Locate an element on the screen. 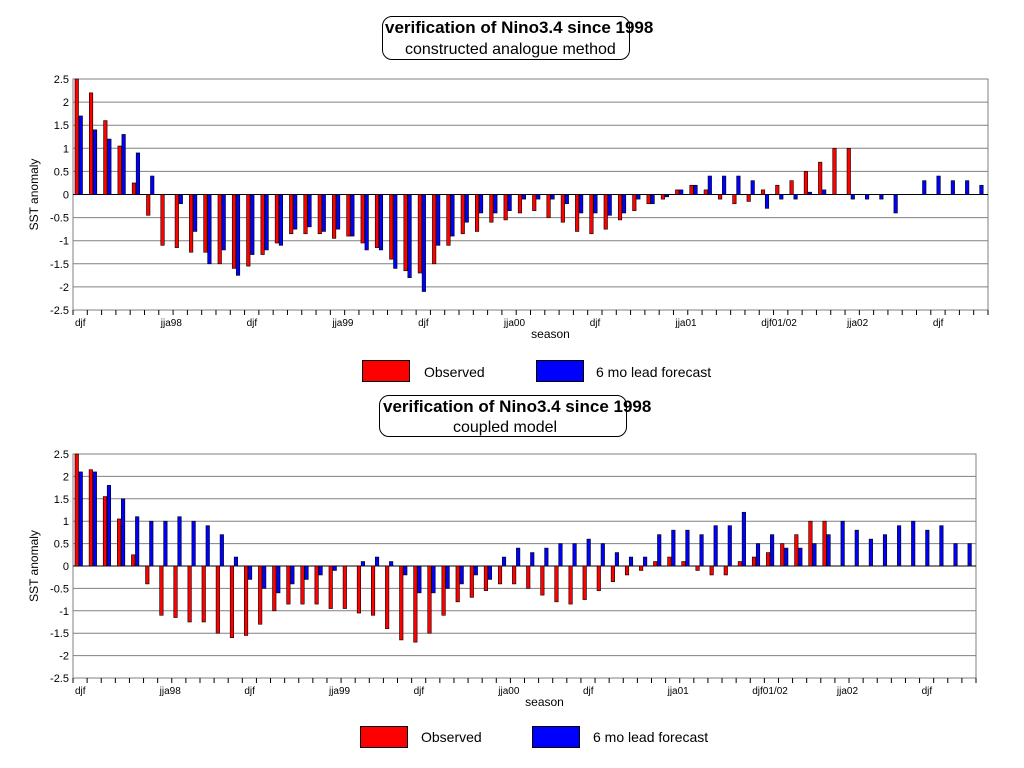 Image resolution: width=1024 pixels, height=768 pixels. chart2-ytick-label: -2 is located at coordinates (64, 657).